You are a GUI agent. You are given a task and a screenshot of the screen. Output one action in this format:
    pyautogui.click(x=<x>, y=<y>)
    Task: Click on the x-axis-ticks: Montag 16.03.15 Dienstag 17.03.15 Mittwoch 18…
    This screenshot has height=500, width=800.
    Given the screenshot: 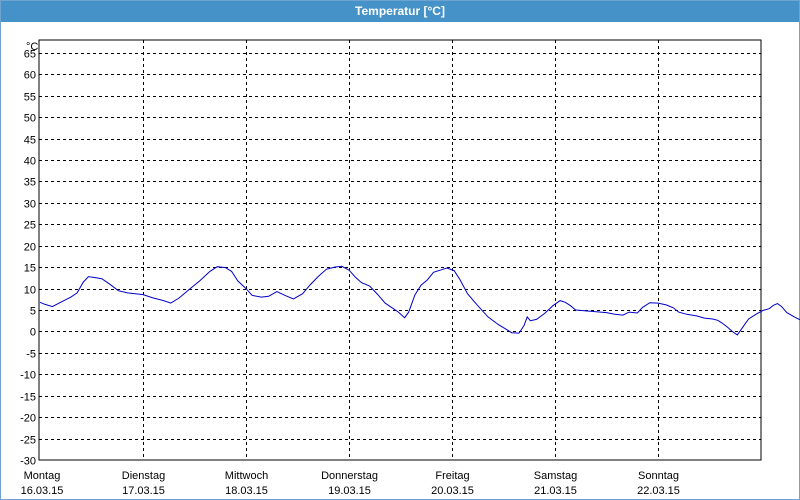 What is the action you would take?
    pyautogui.click(x=350, y=483)
    